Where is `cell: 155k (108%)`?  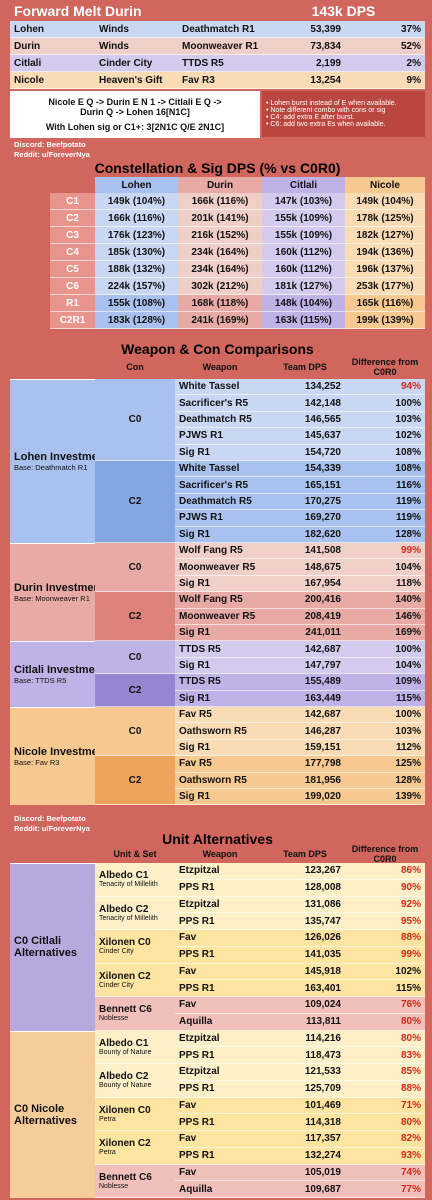 cell: 155k (108%) is located at coordinates (136, 303).